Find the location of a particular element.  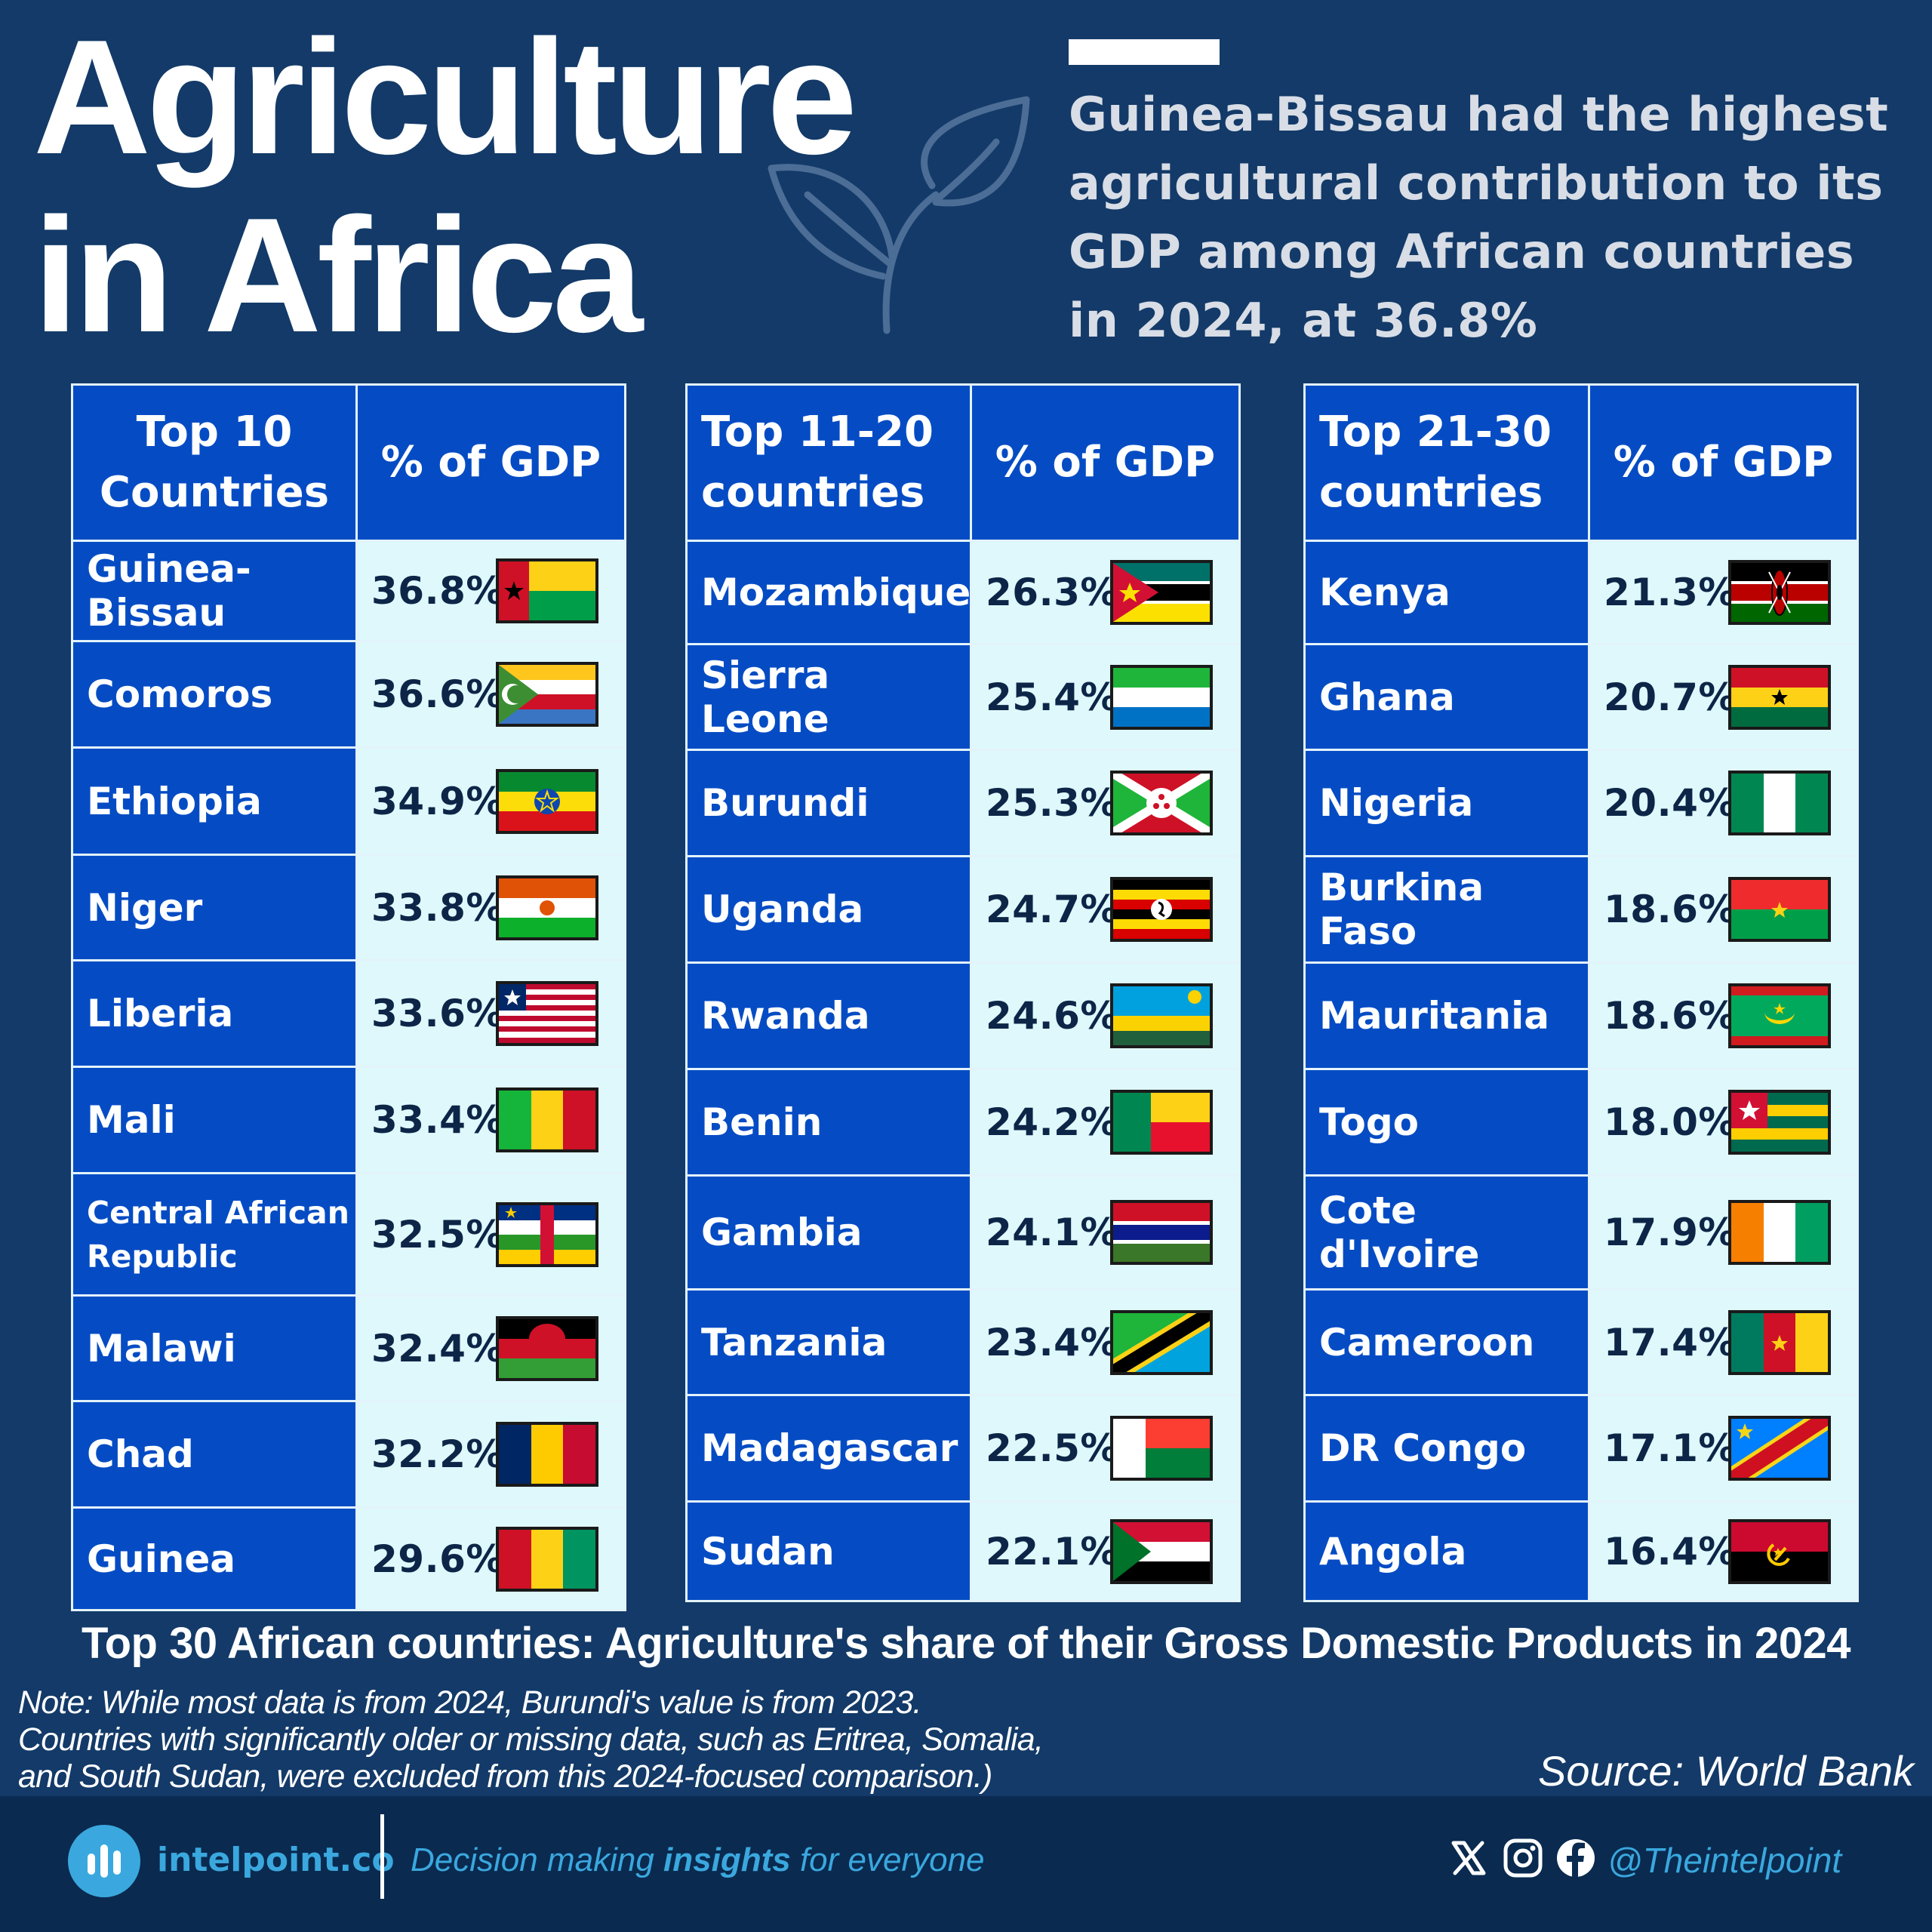

country-name-liberia: Liberia is located at coordinates (160, 1013).